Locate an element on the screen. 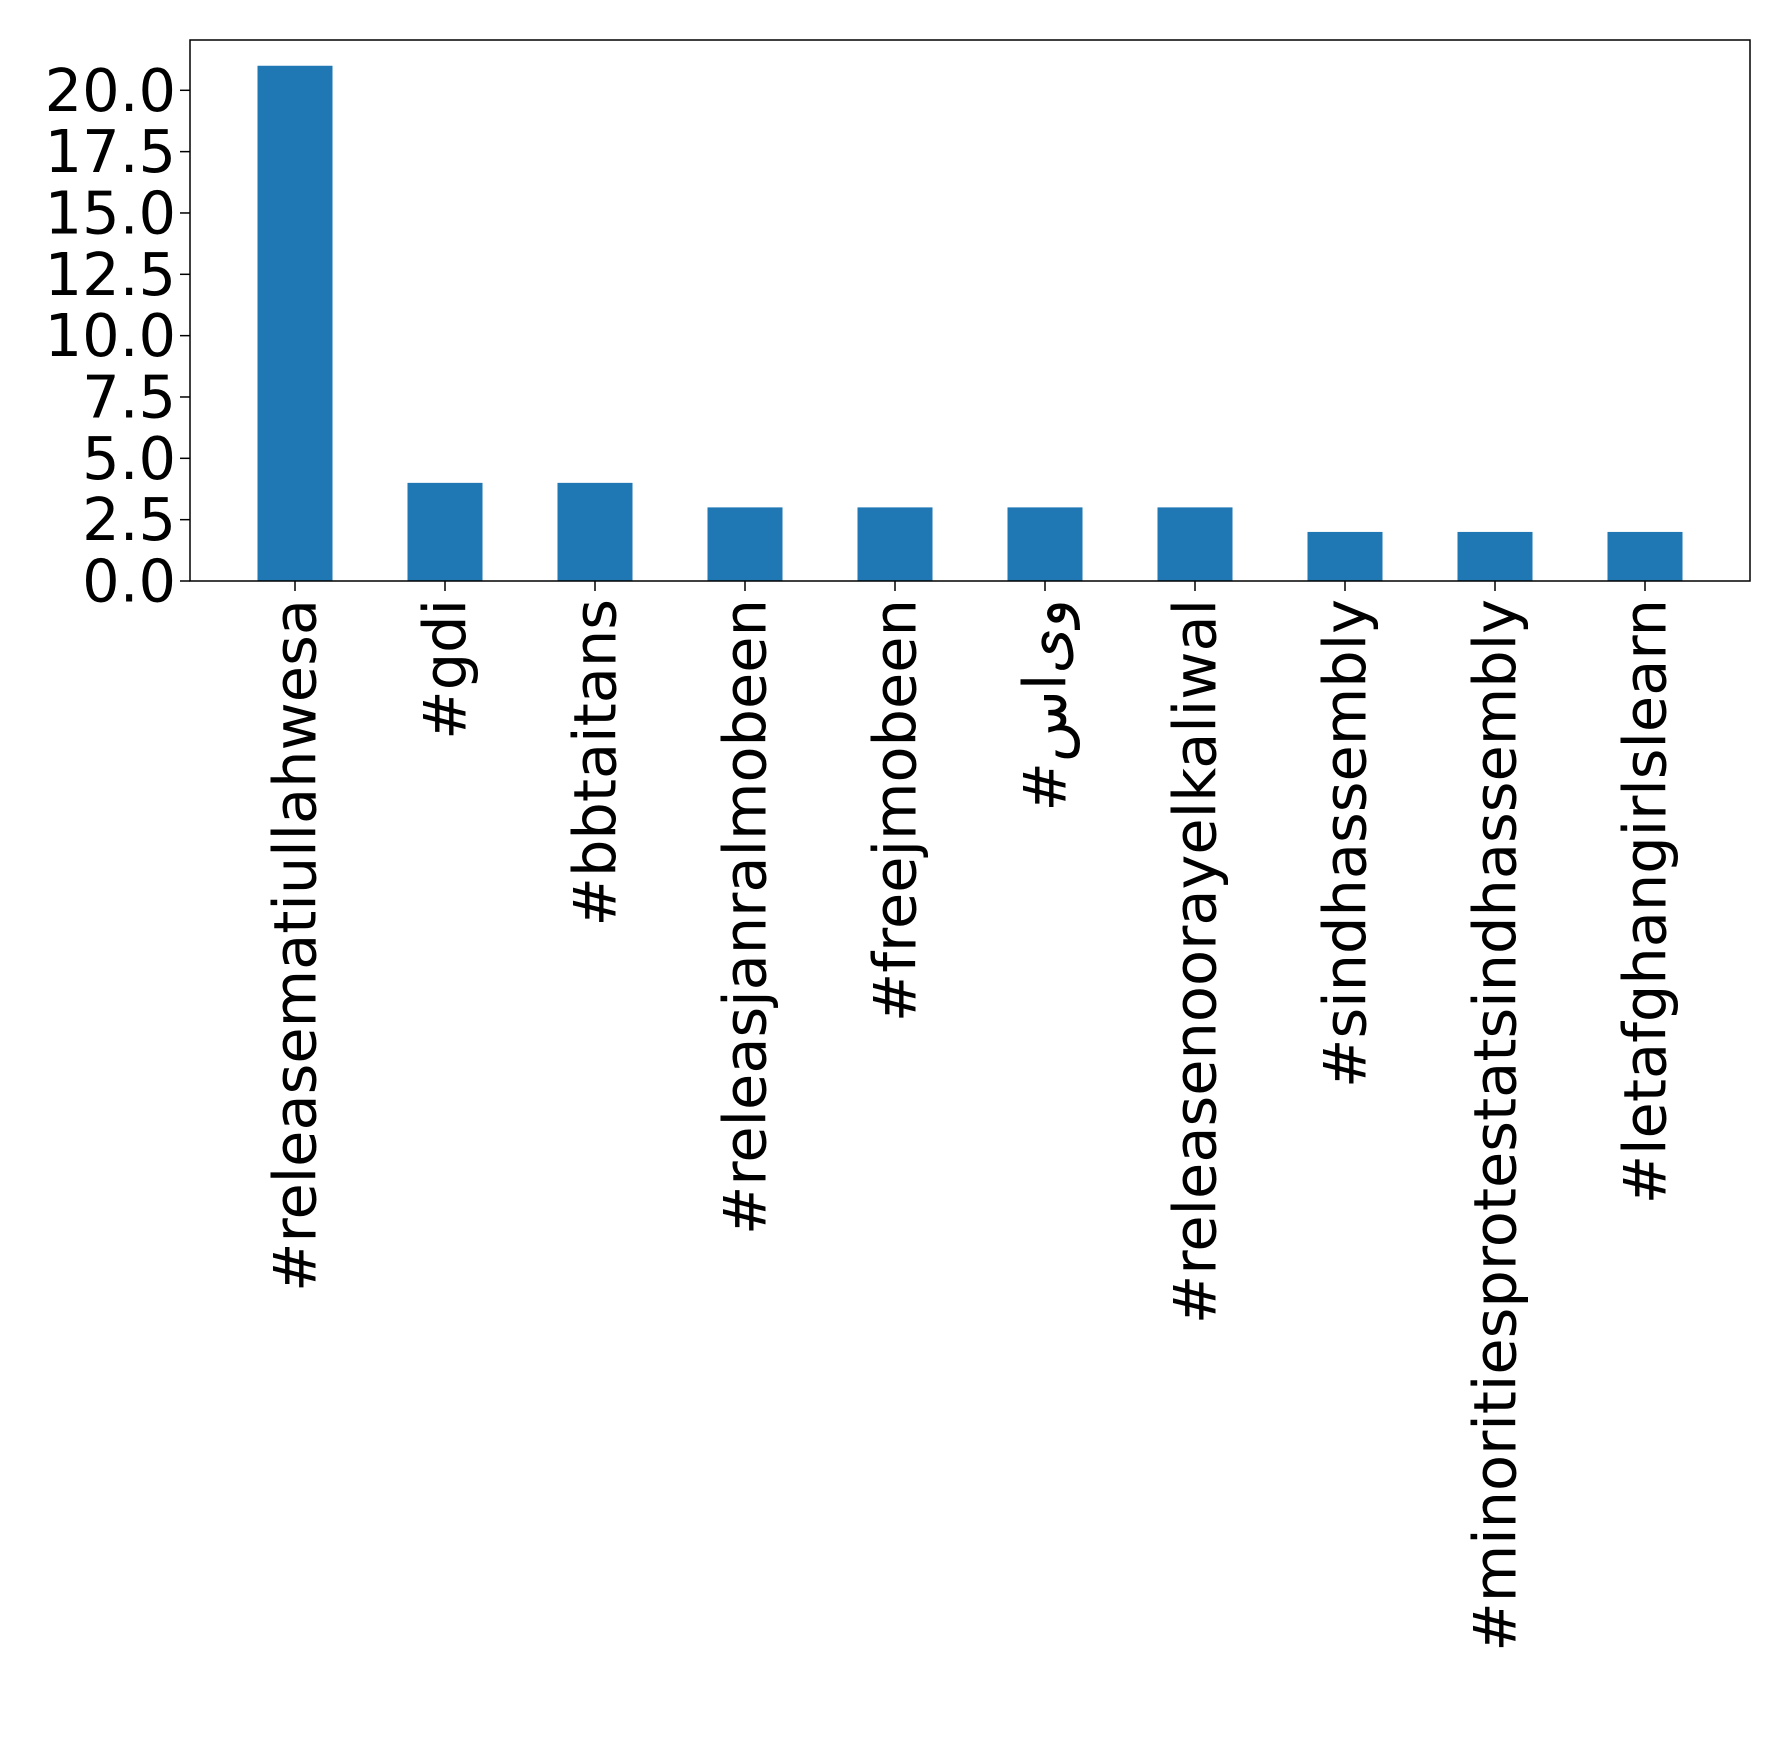 The width and height of the screenshot is (1778, 1742). y-axis: 0.02.55.07.510.012.515.017.520.0 is located at coordinates (117, 336).